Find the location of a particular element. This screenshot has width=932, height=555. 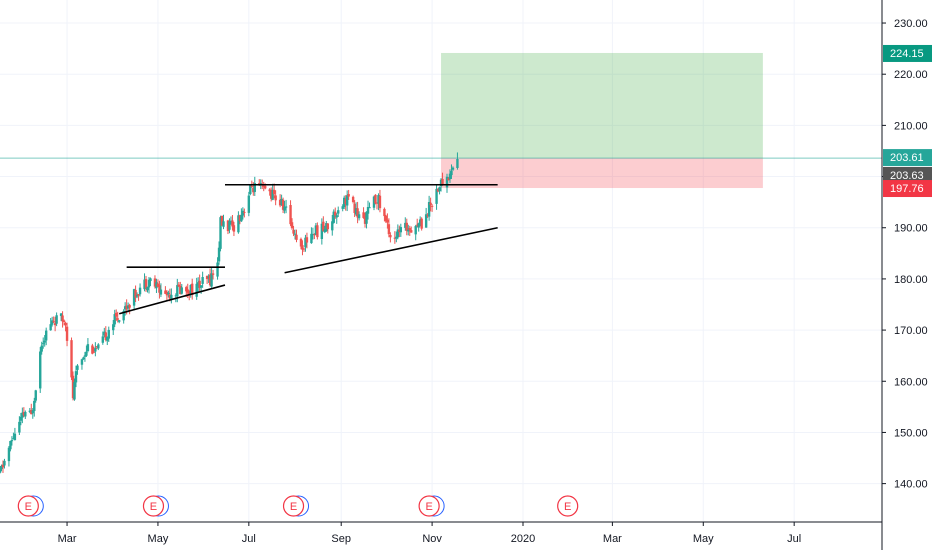

price-label: 197.76 is located at coordinates (907, 189).